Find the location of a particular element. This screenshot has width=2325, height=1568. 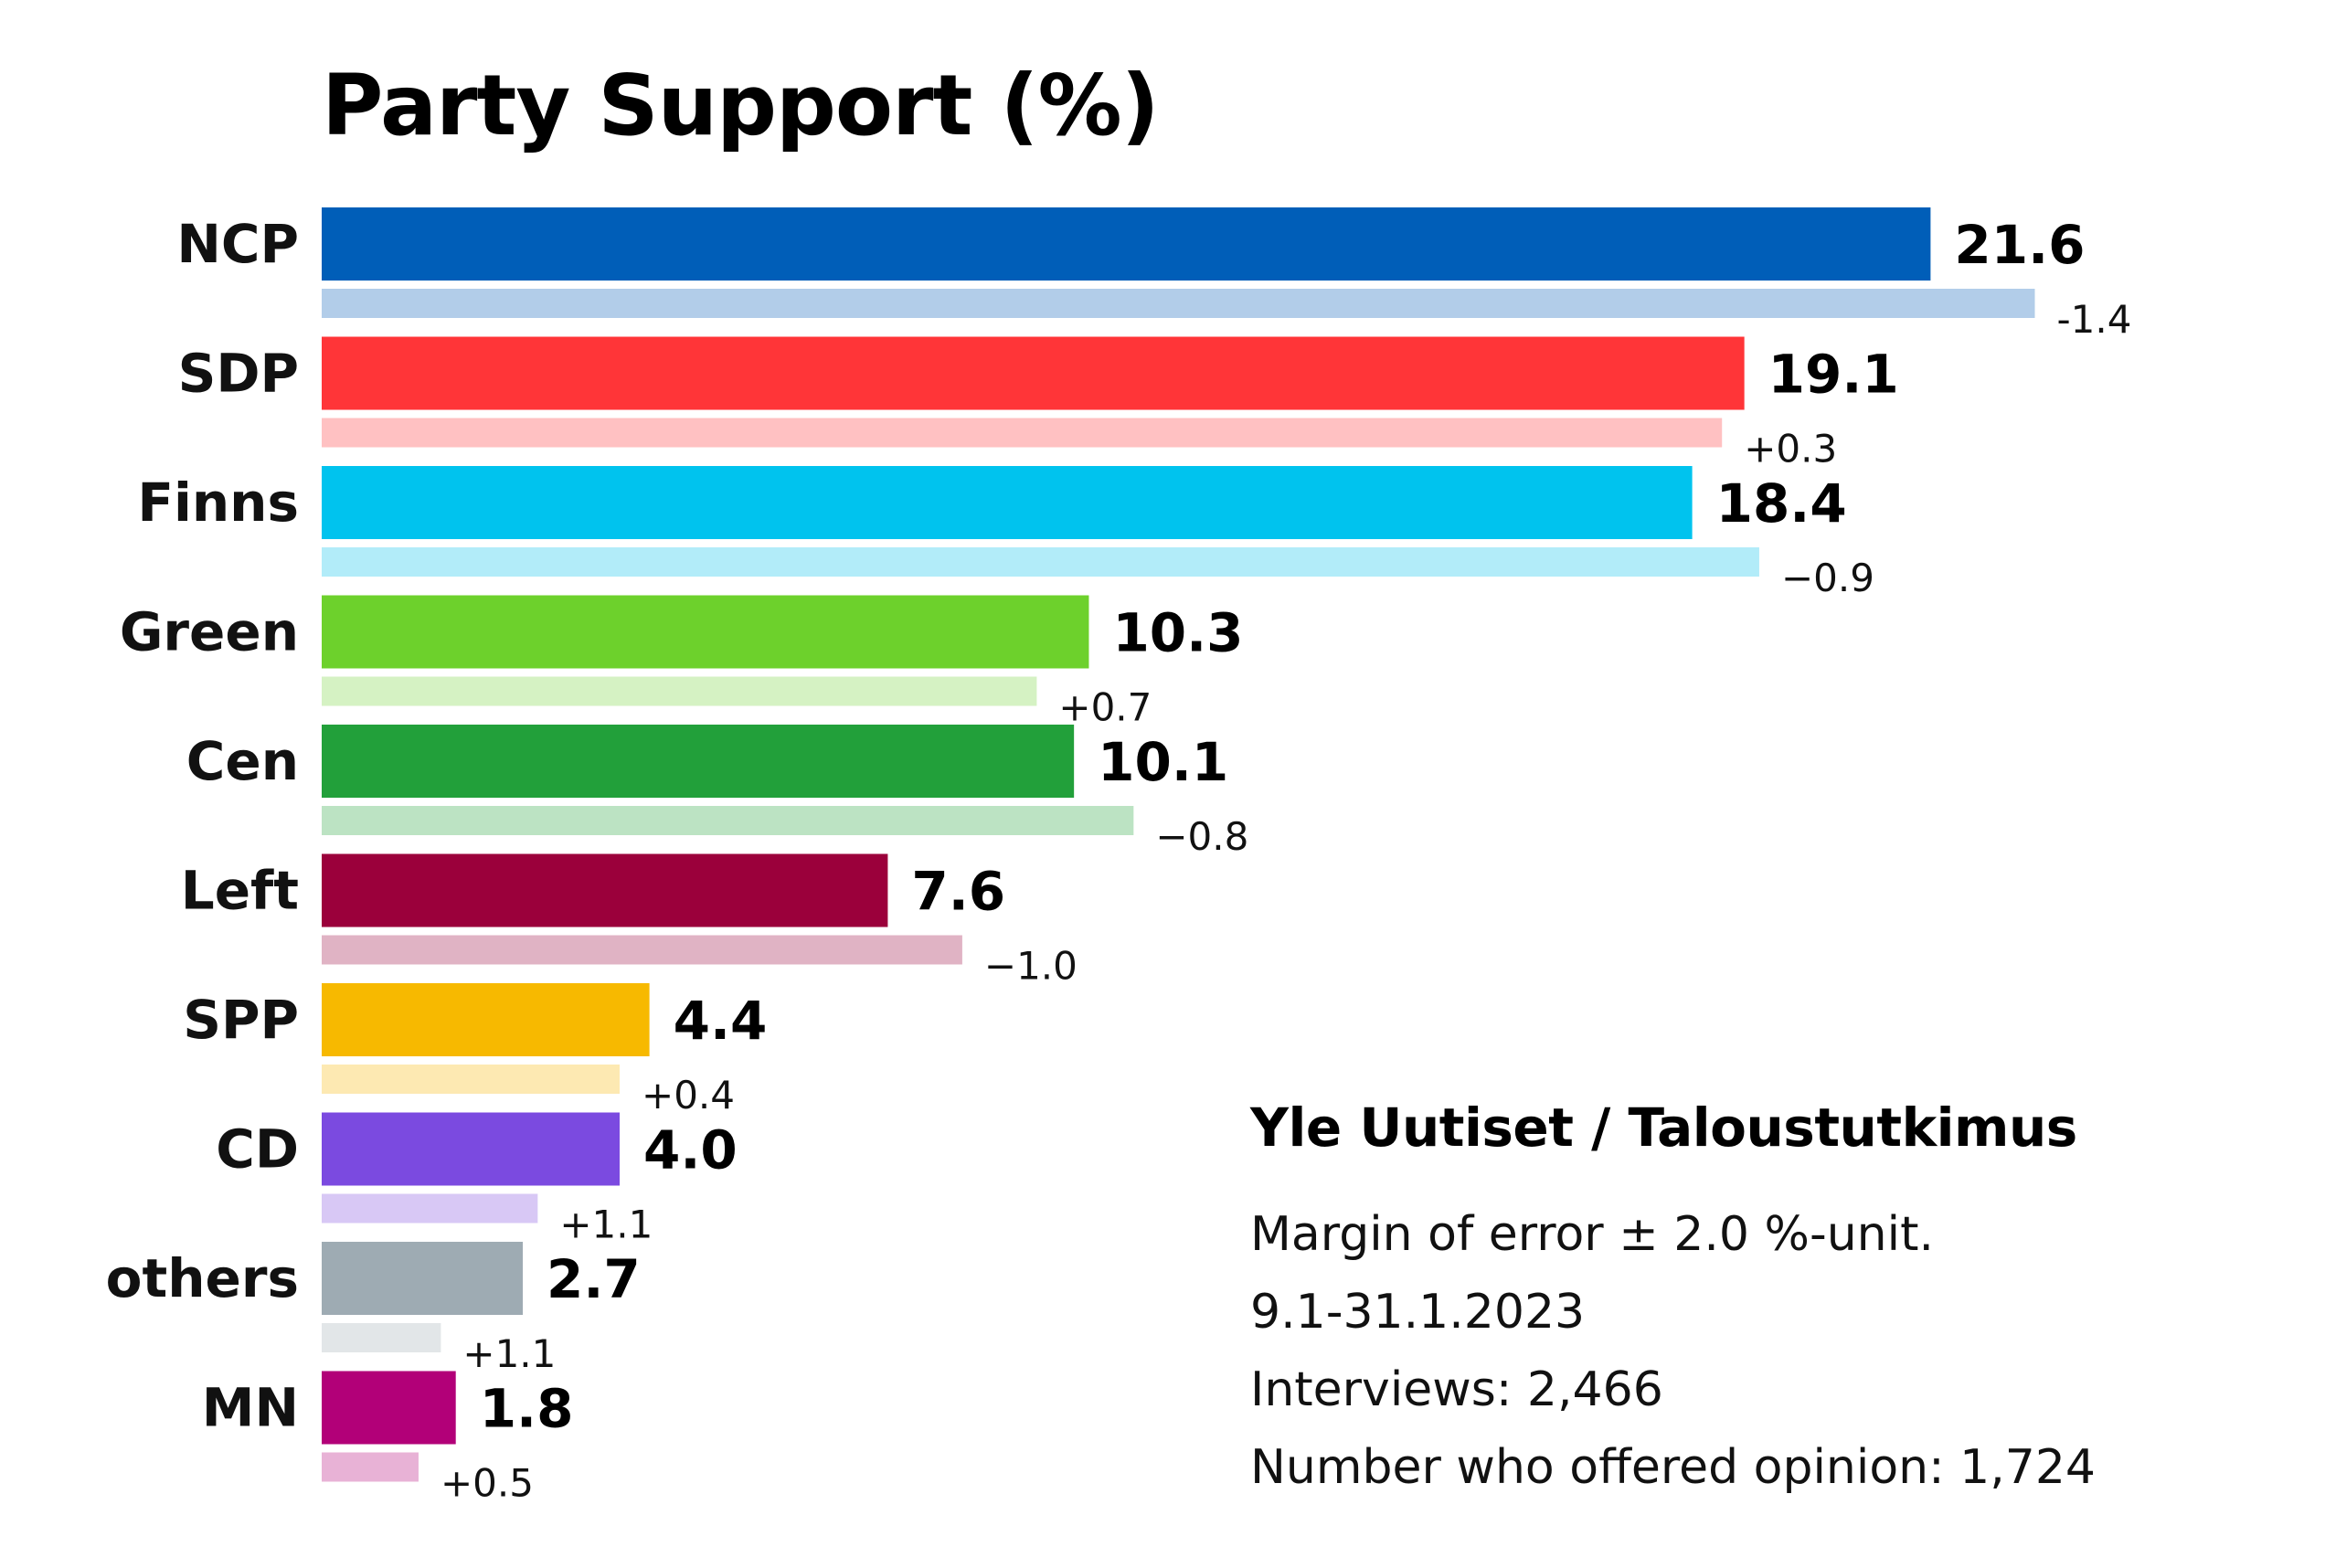

prev-bar-finns is located at coordinates (1040, 562).